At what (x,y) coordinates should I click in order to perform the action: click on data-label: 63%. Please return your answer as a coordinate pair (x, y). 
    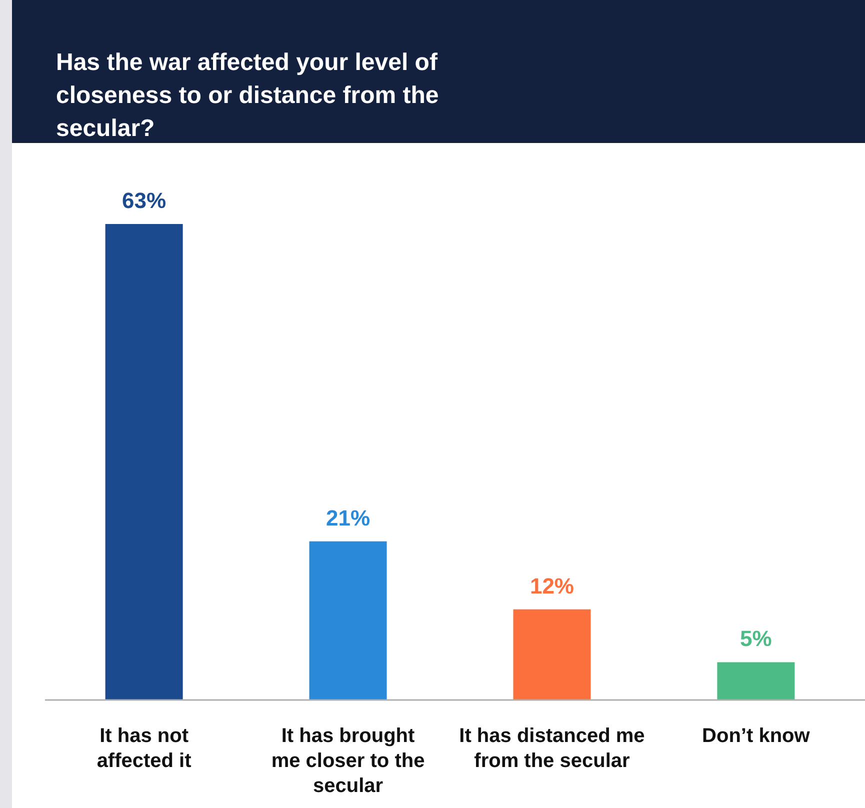
    Looking at the image, I should click on (144, 200).